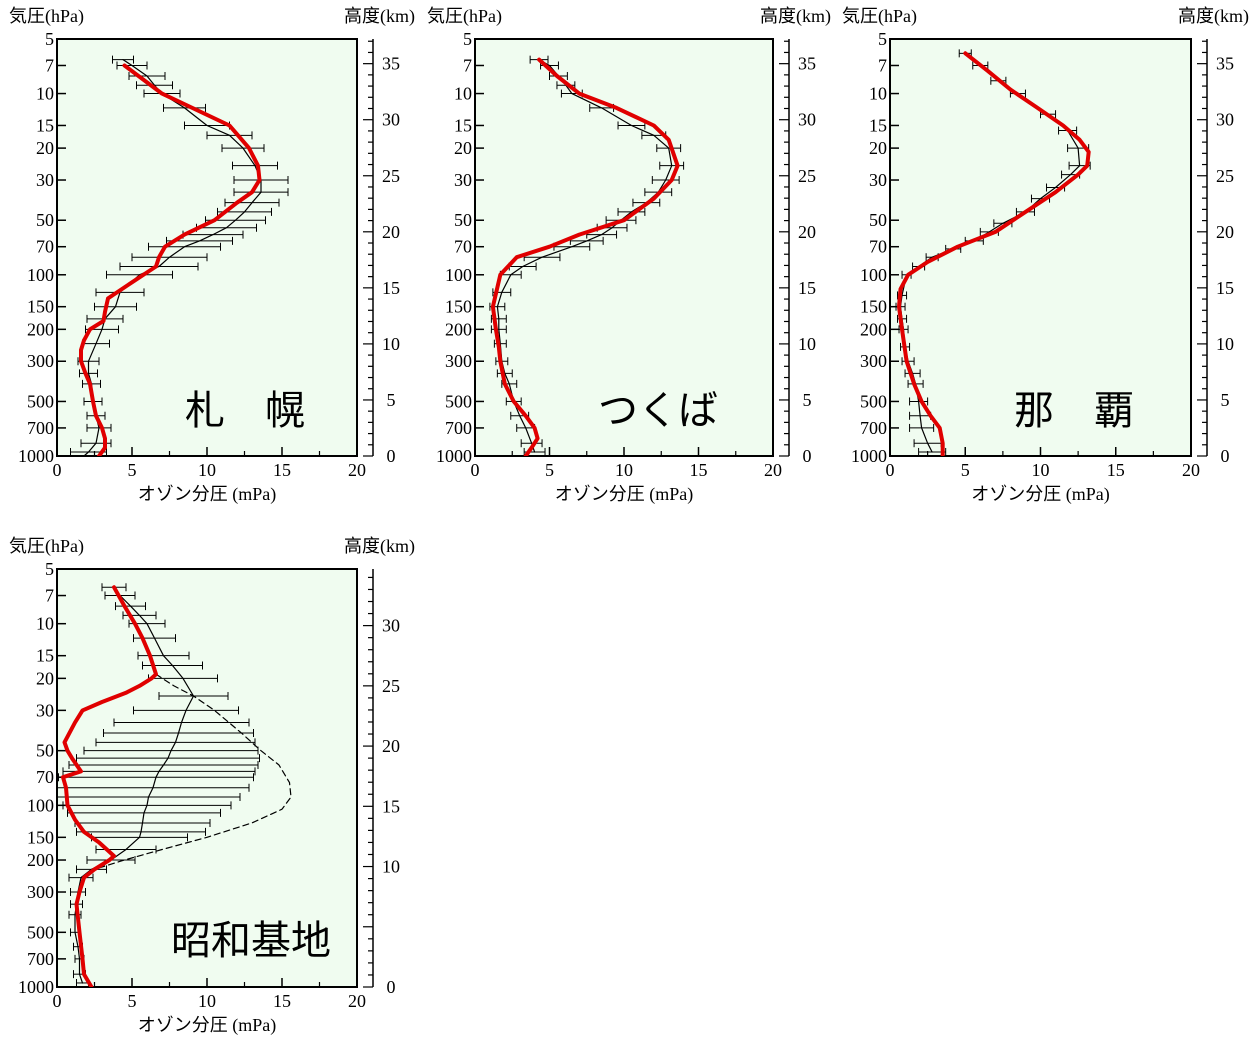 The image size is (1259, 1044). Describe the element at coordinates (1225, 232) in the screenshot. I see `panel-3-height-tick-label: 20` at that location.